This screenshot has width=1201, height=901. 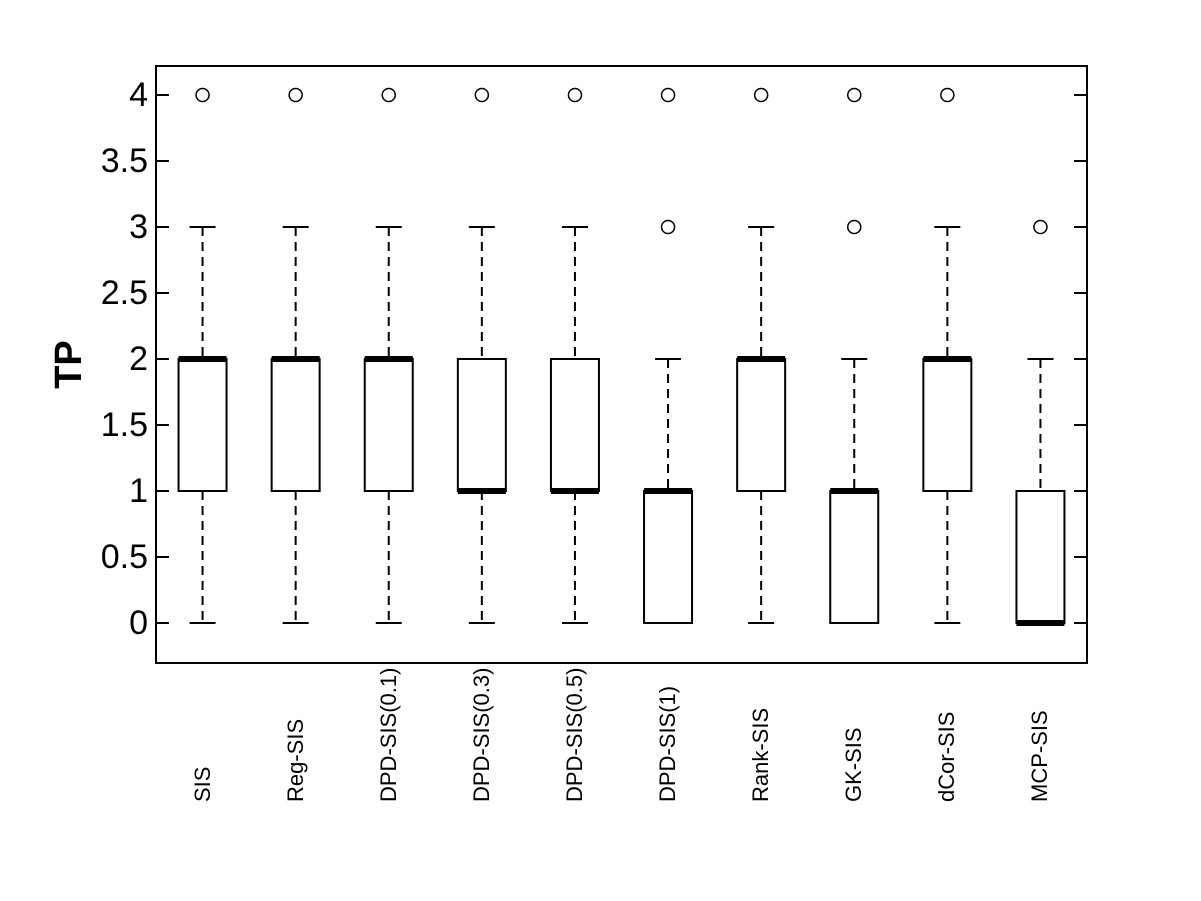 I want to click on x-category-label: DPD-SIS(0.5), so click(x=574, y=734).